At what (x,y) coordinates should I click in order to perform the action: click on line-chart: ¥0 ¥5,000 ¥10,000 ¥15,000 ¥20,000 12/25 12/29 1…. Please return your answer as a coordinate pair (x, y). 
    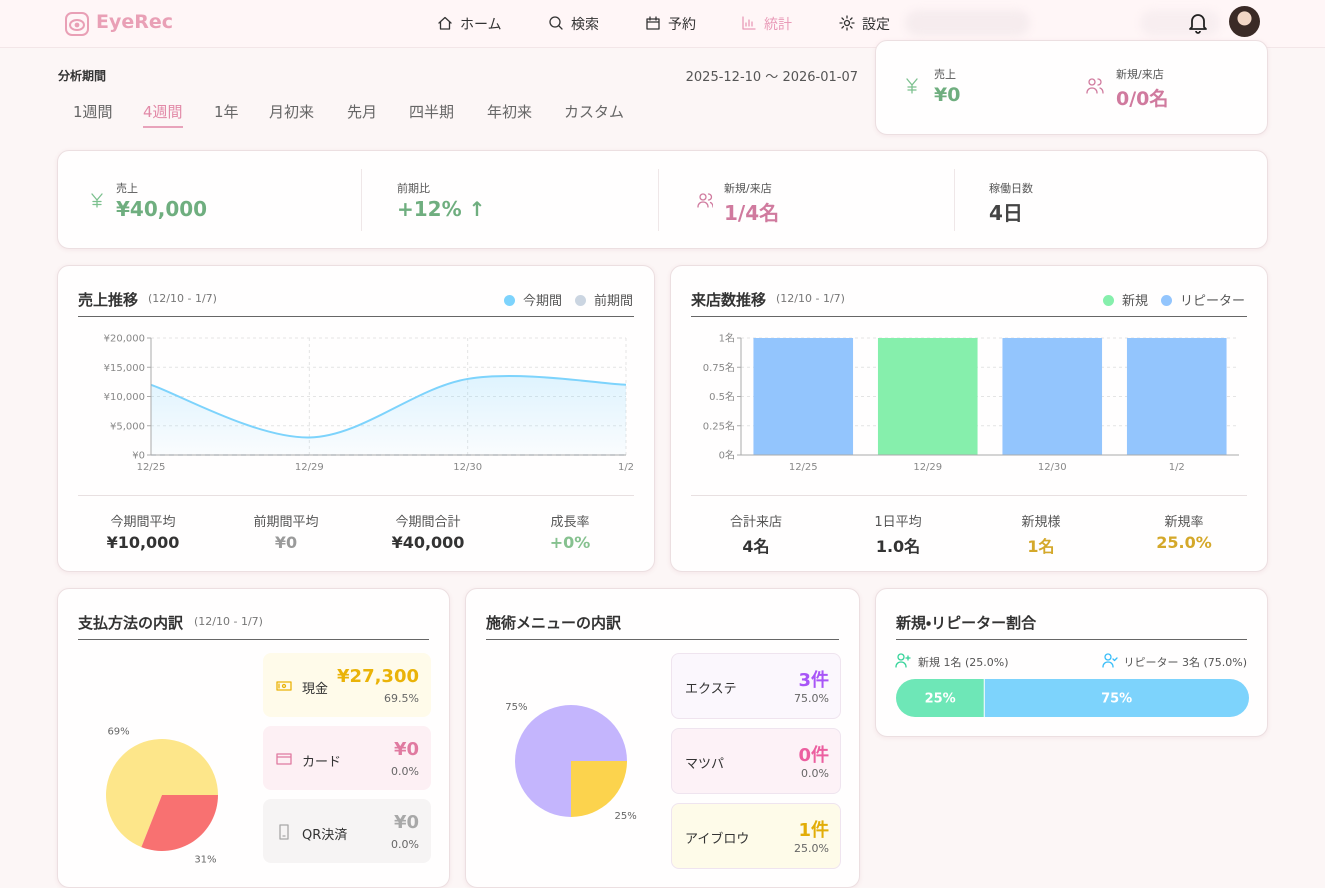
    Looking at the image, I should click on (369, 404).